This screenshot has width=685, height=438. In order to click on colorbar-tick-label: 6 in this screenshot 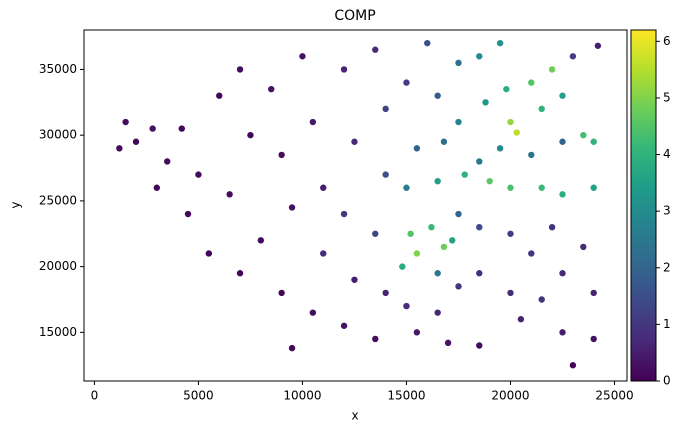, I will do `click(667, 41)`.